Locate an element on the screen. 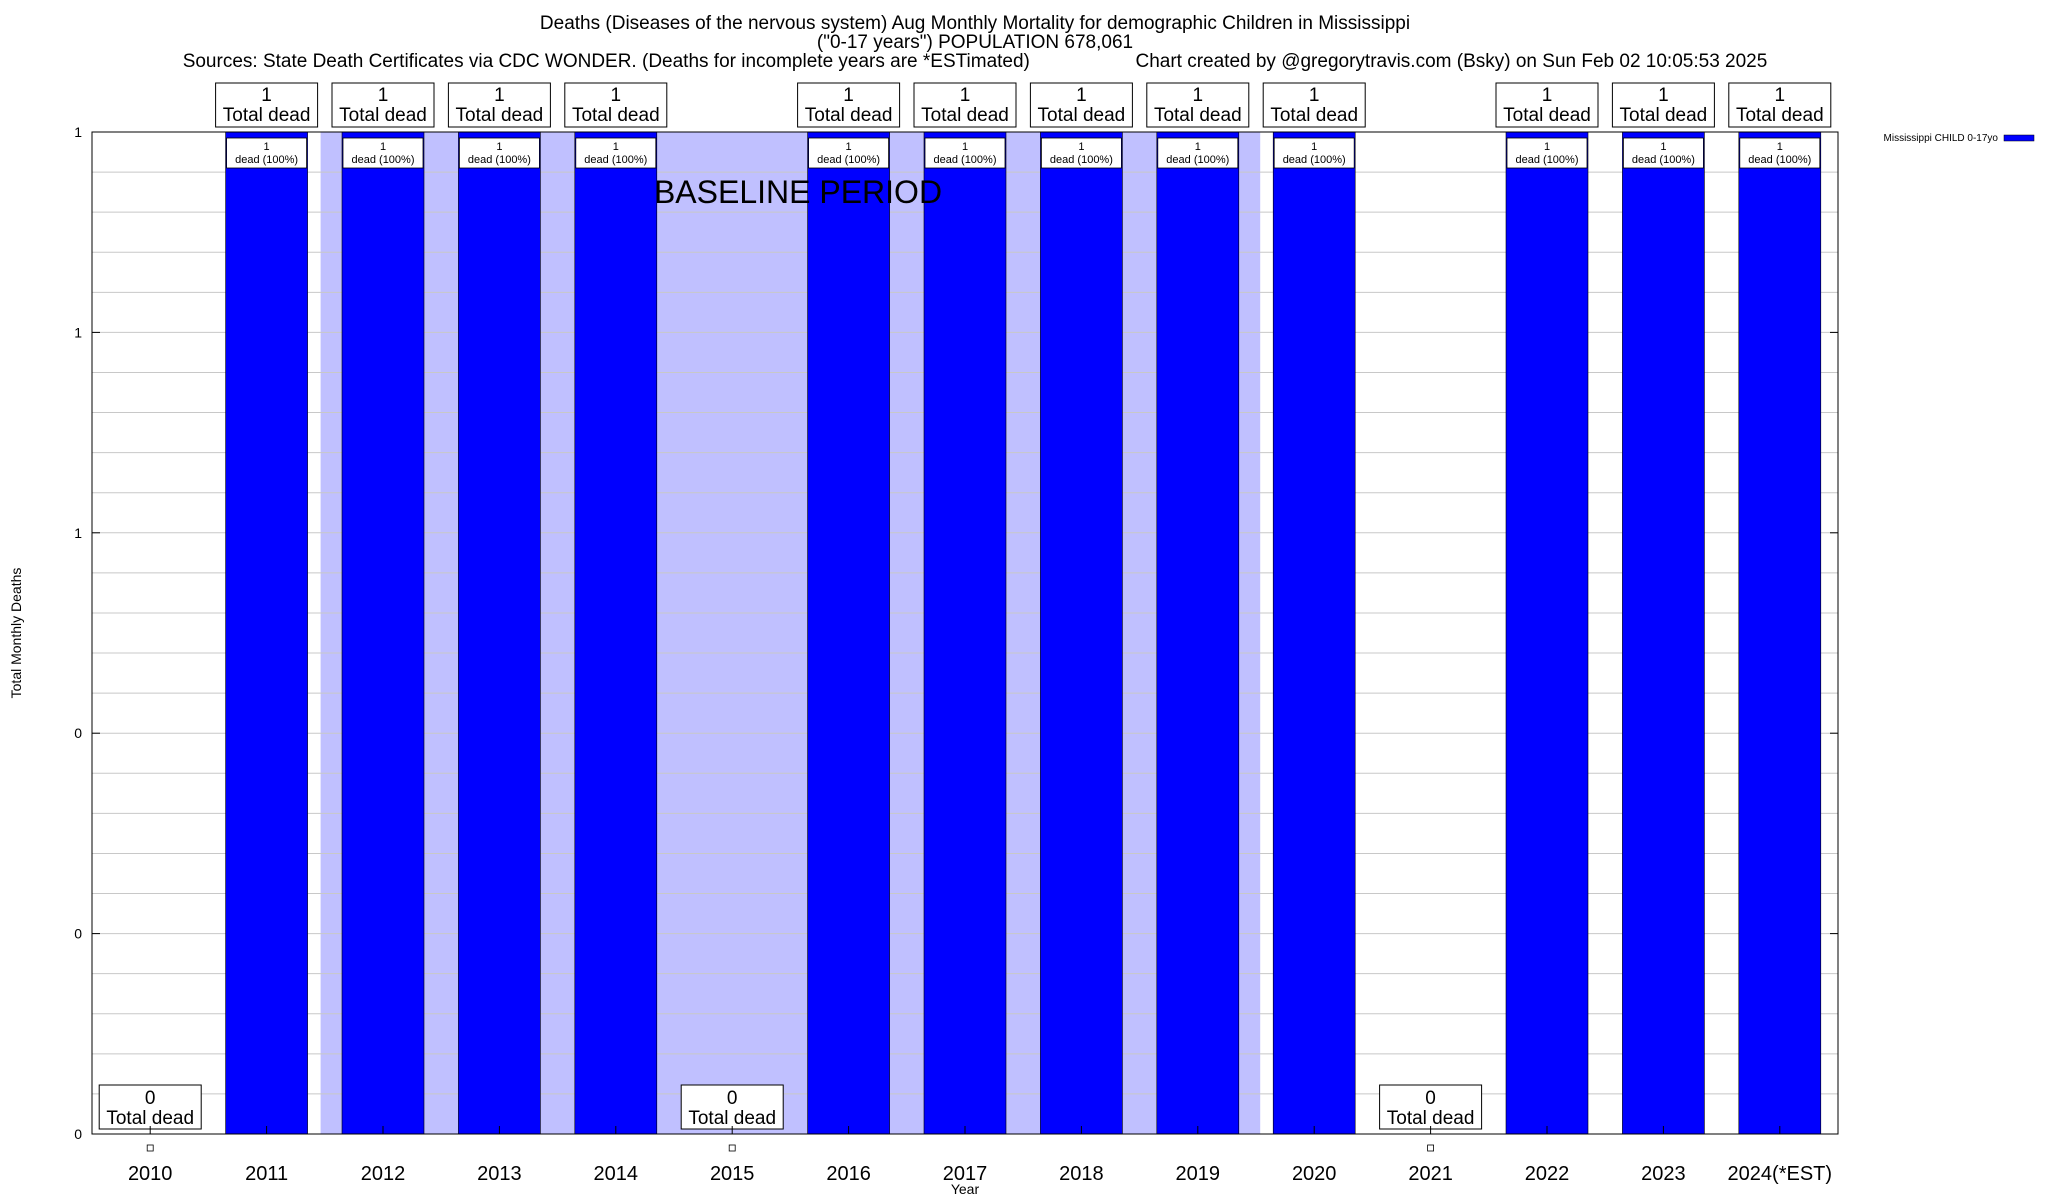  x-tick-label: 2022 is located at coordinates (1547, 1174).